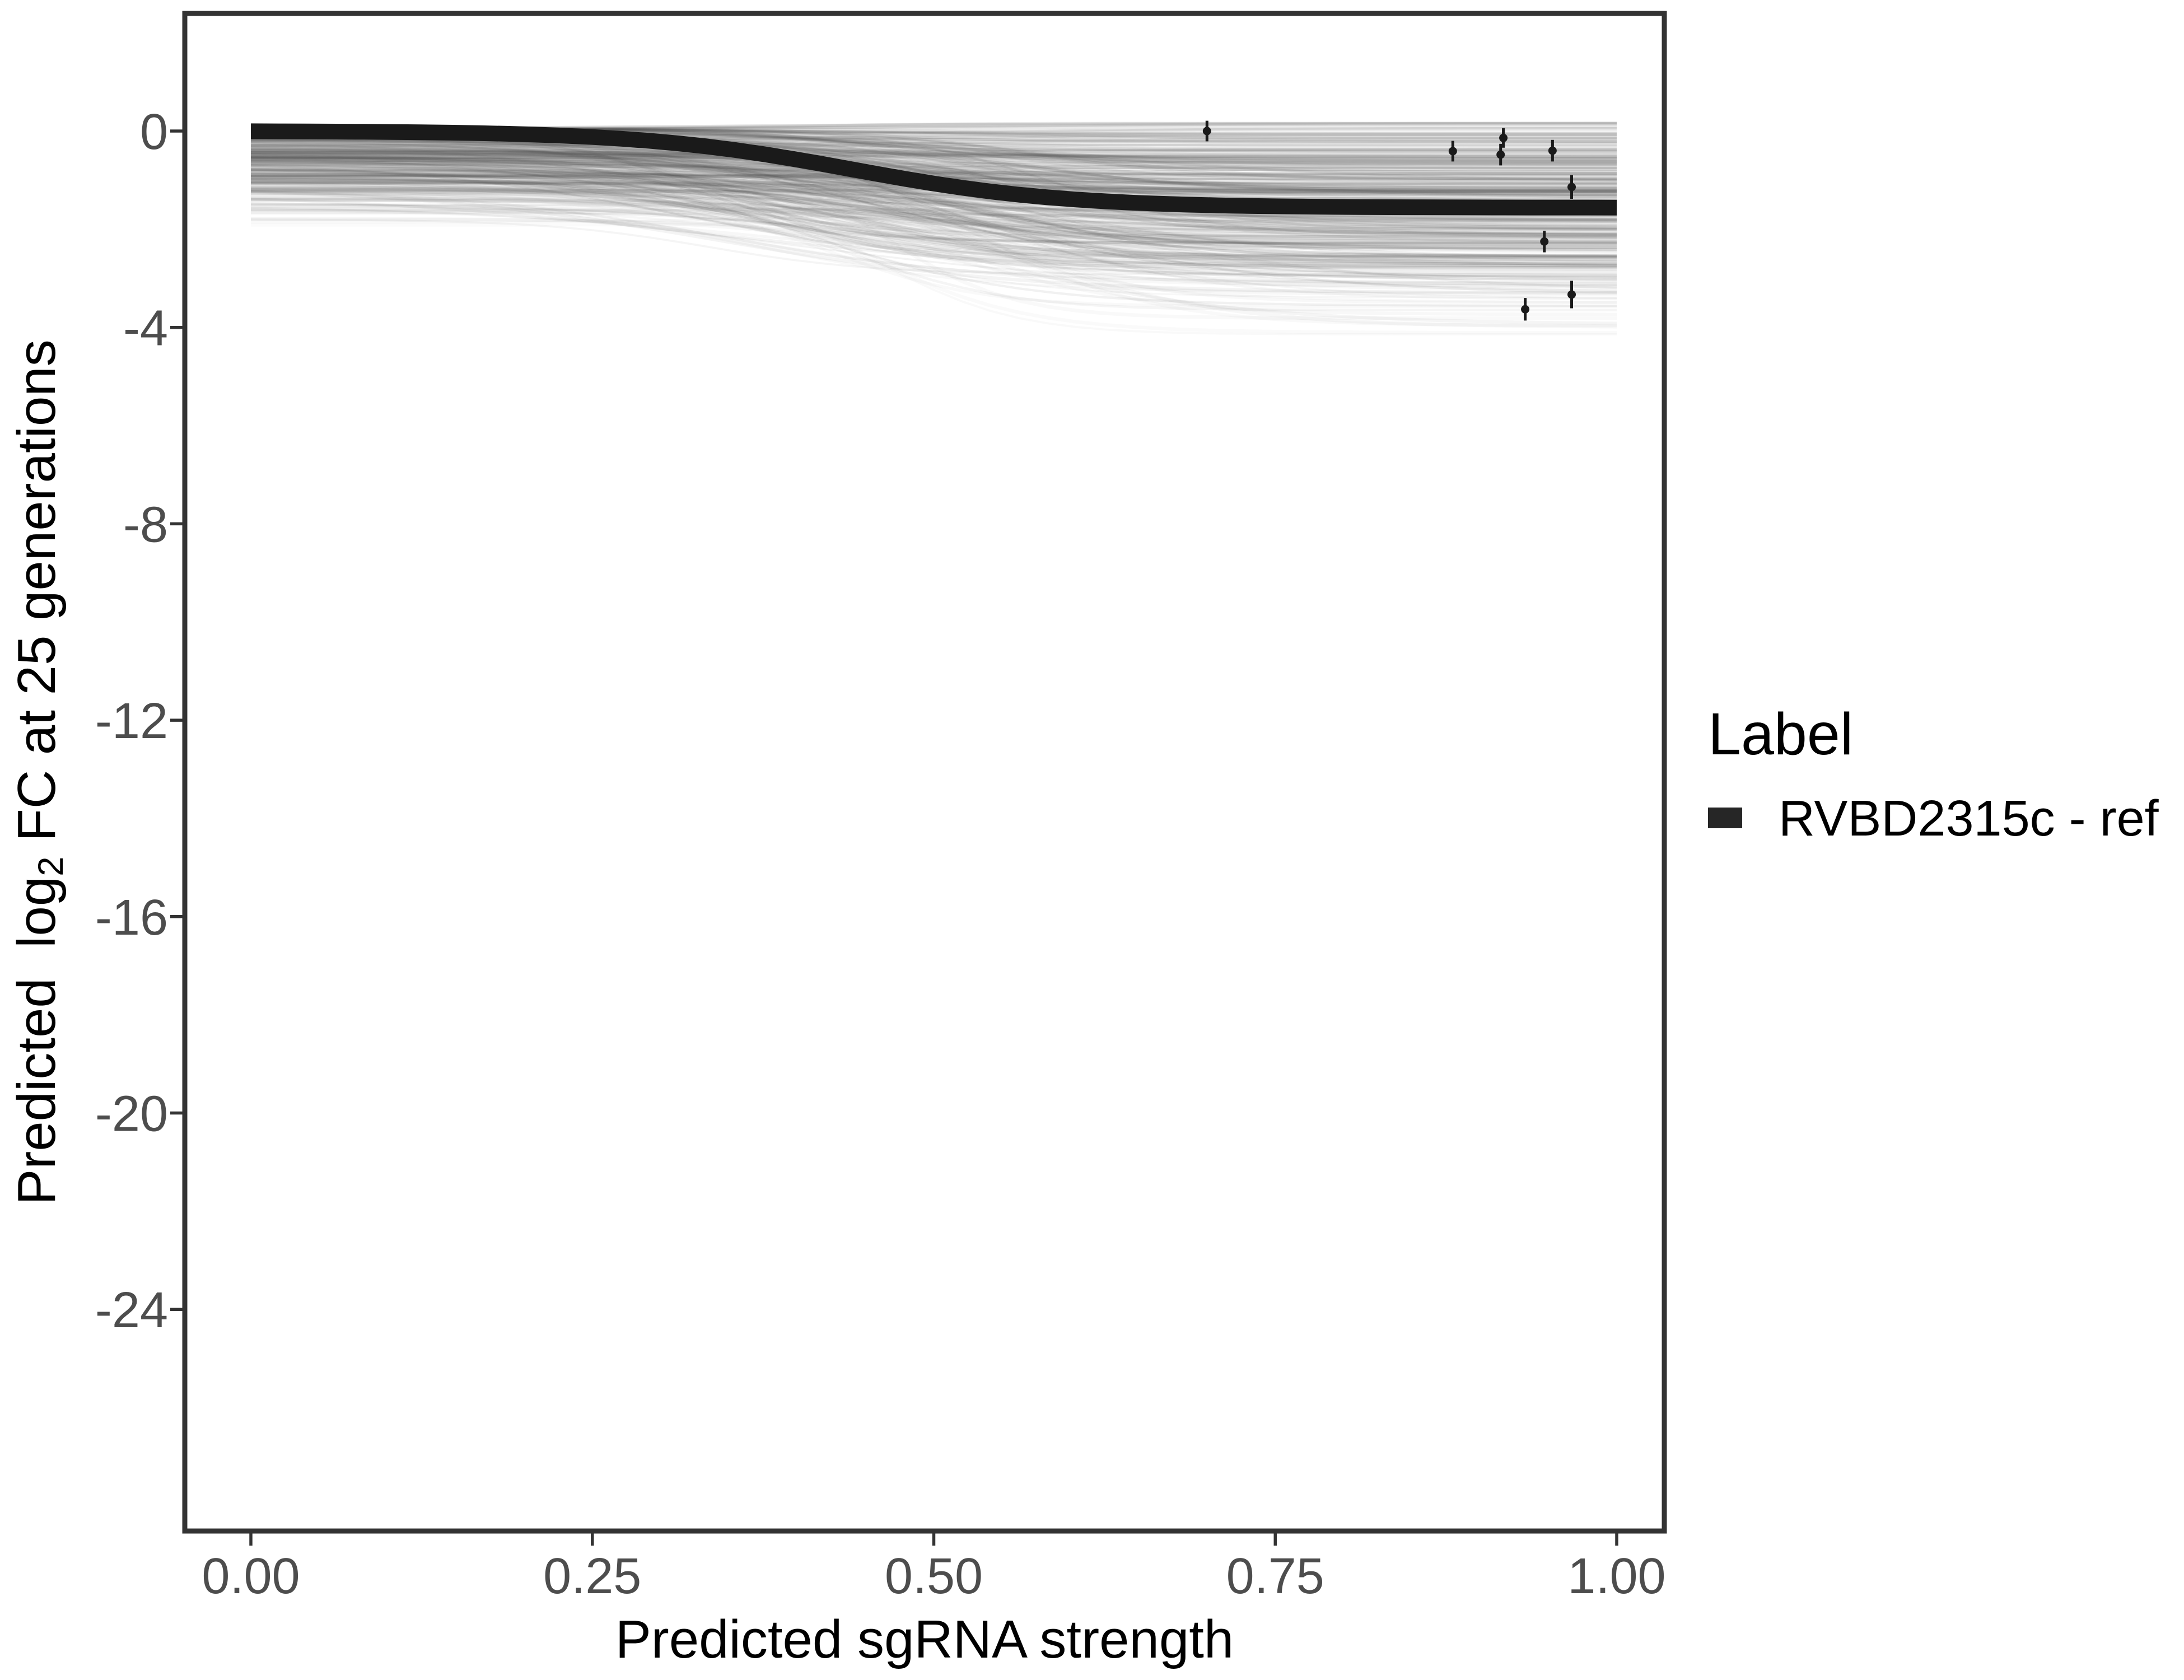 Image resolution: width=2184 pixels, height=1680 pixels. What do you see at coordinates (132, 1114) in the screenshot?
I see `y-tick-label: -20` at bounding box center [132, 1114].